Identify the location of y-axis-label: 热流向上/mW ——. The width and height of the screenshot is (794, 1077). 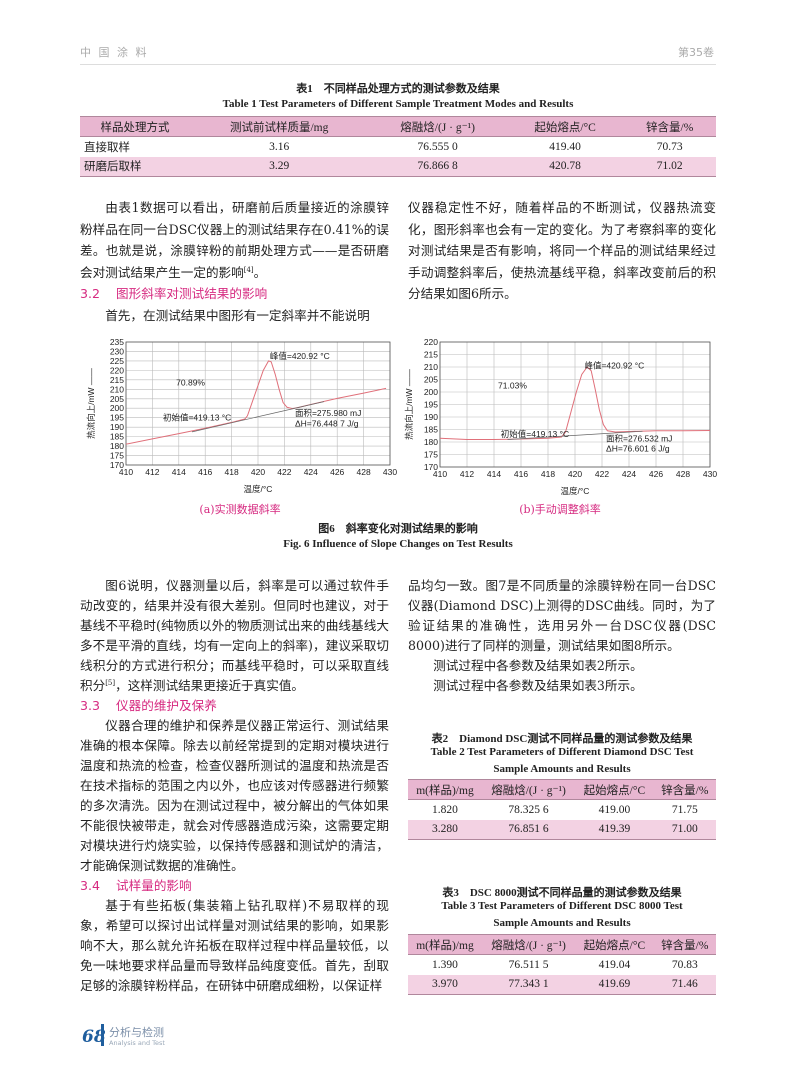
(409, 404).